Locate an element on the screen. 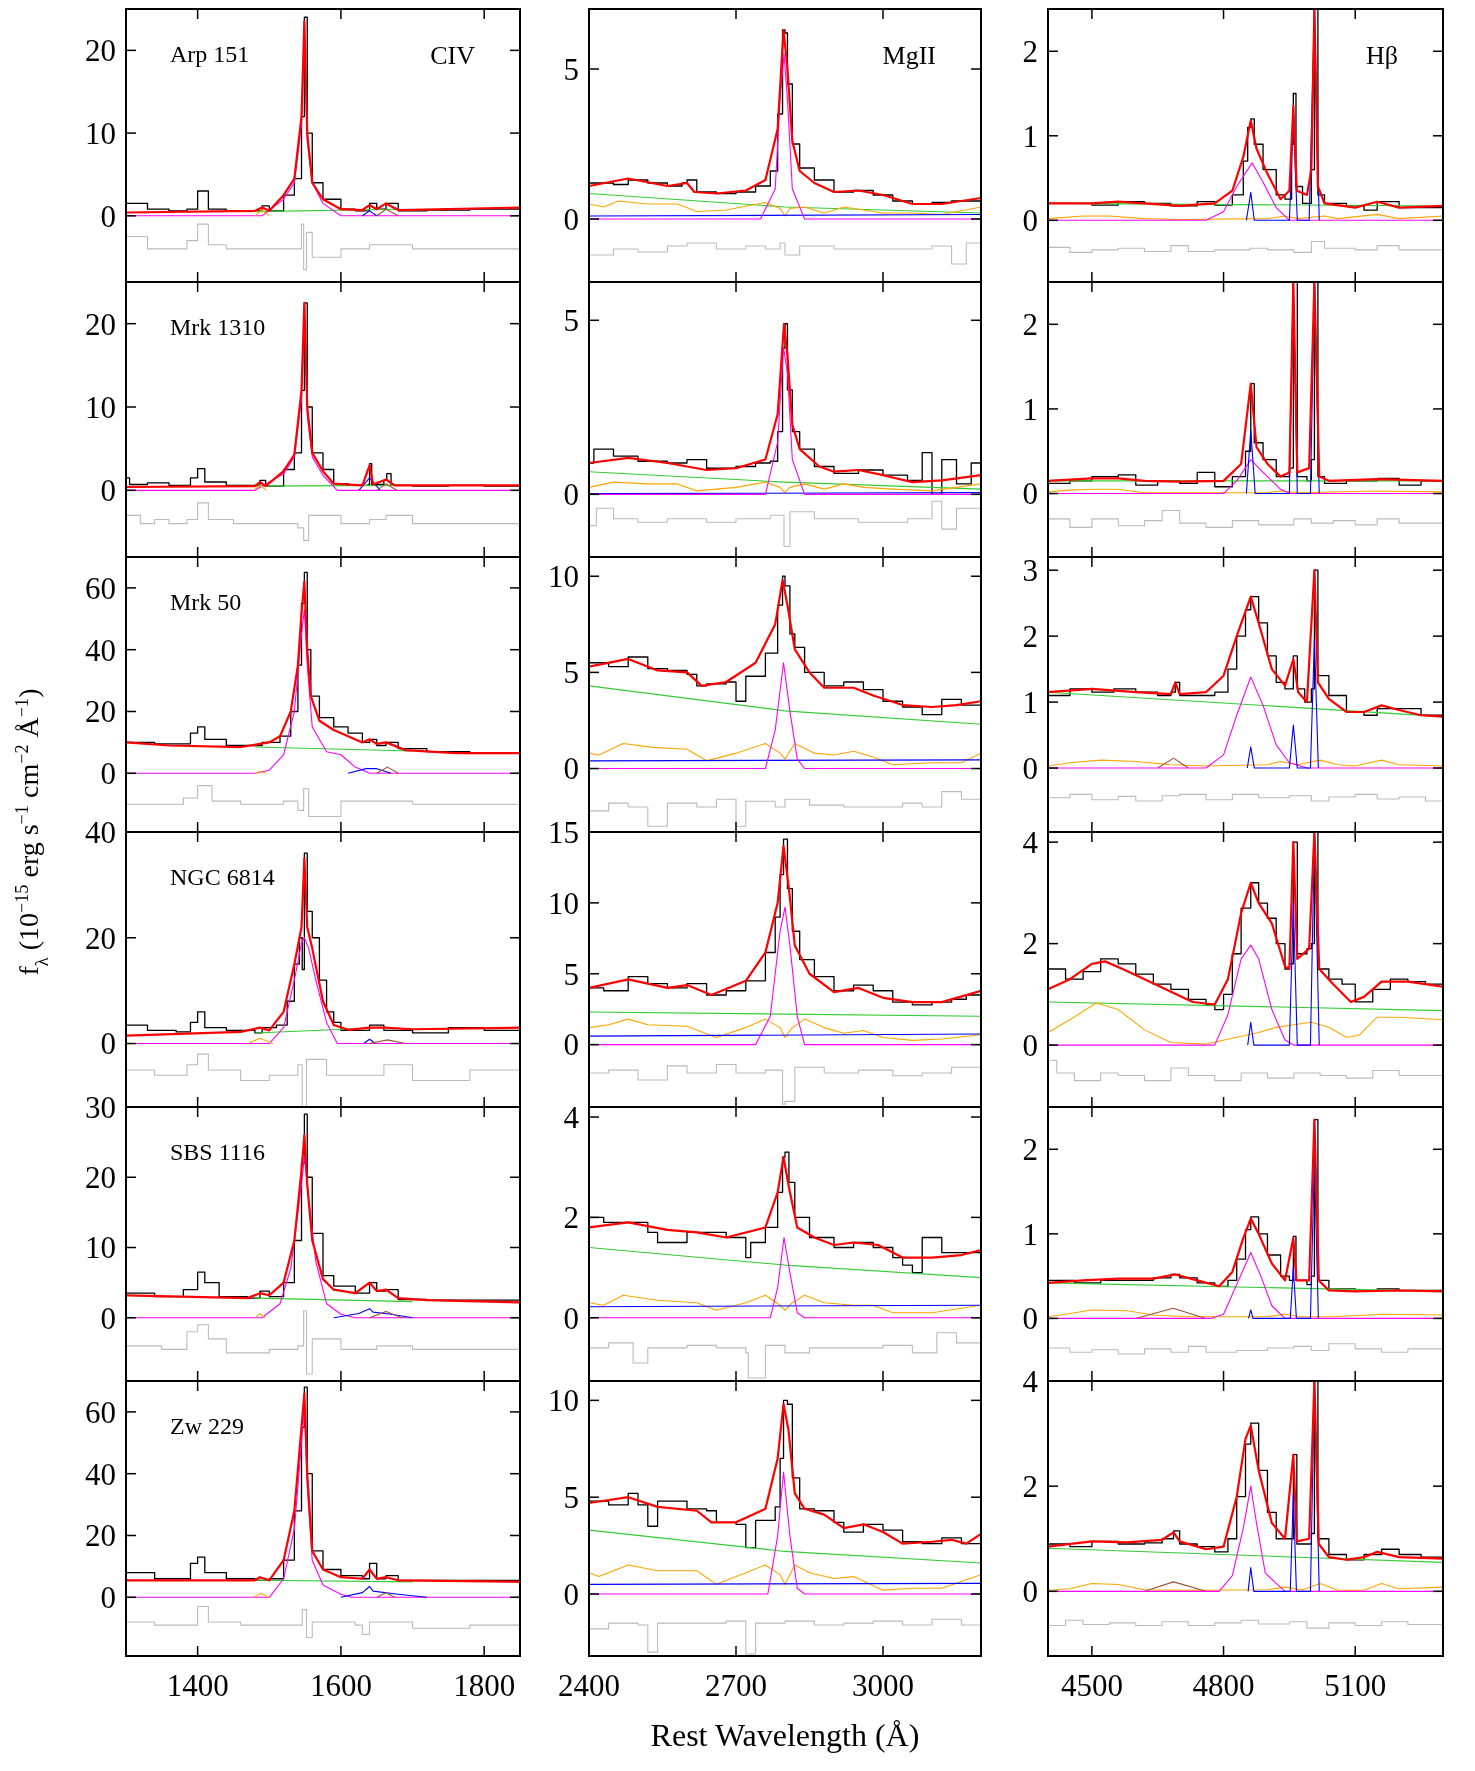  y-tick-label: 30 is located at coordinates (100, 1107).